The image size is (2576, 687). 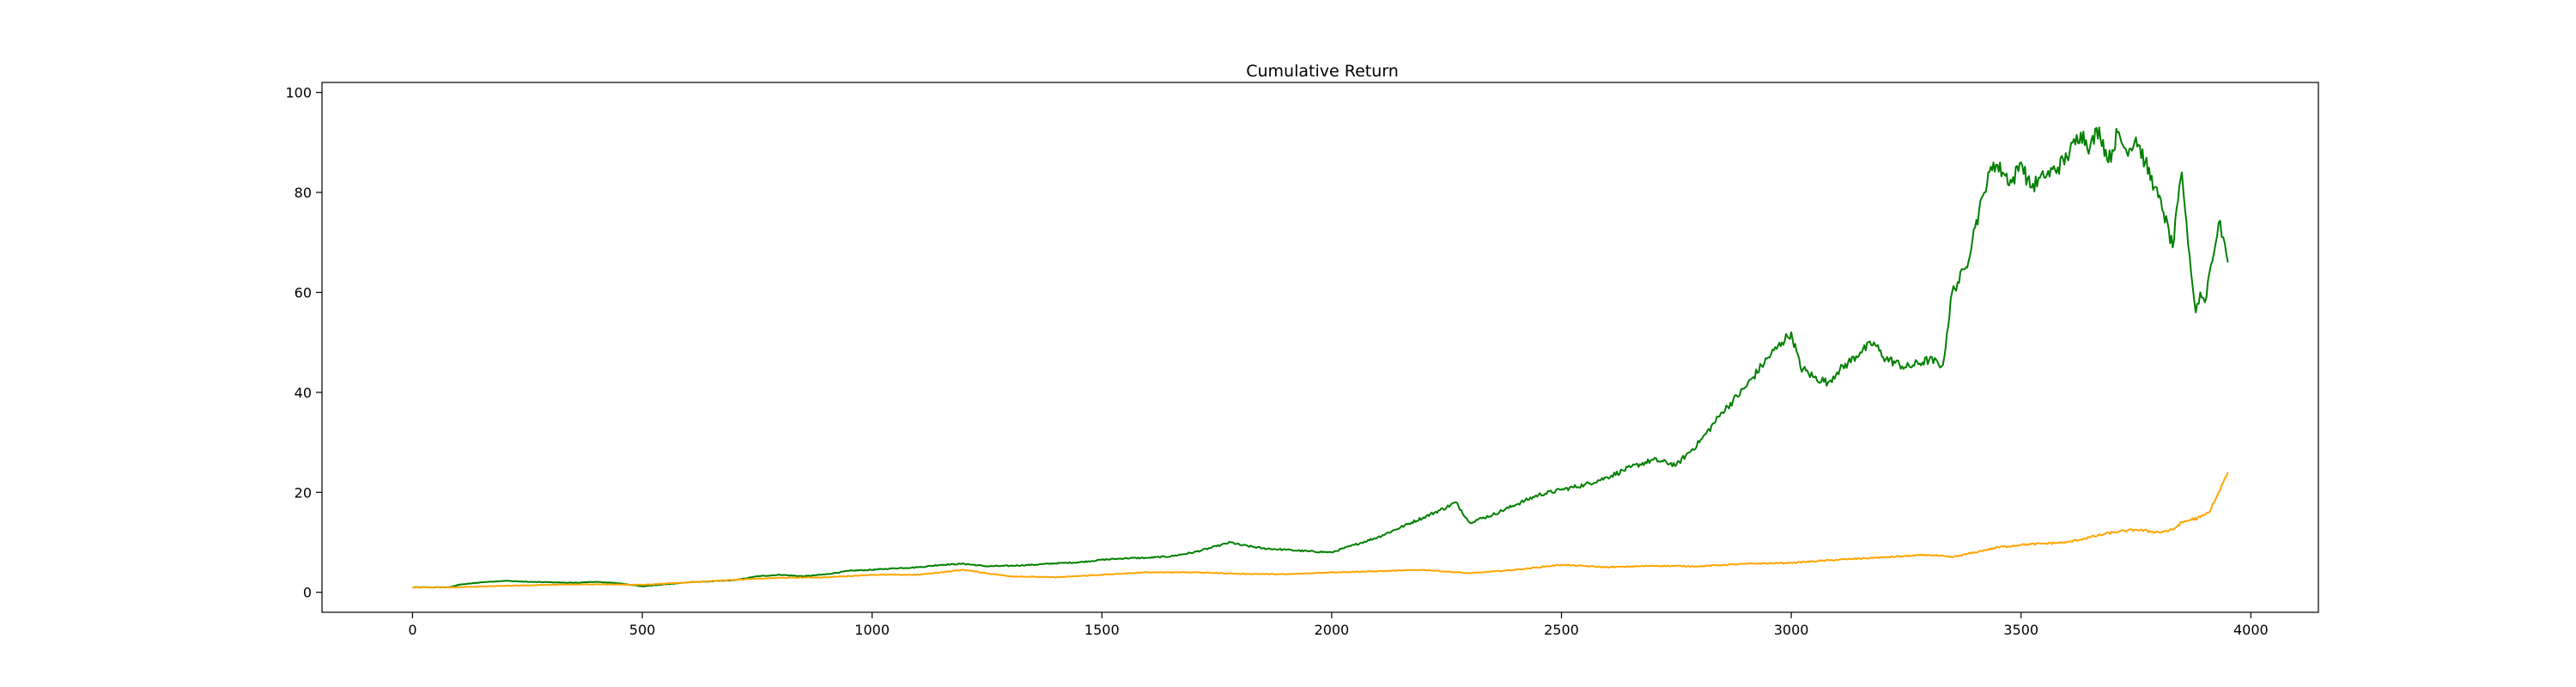 What do you see at coordinates (303, 492) in the screenshot?
I see `y-tick-label: 20` at bounding box center [303, 492].